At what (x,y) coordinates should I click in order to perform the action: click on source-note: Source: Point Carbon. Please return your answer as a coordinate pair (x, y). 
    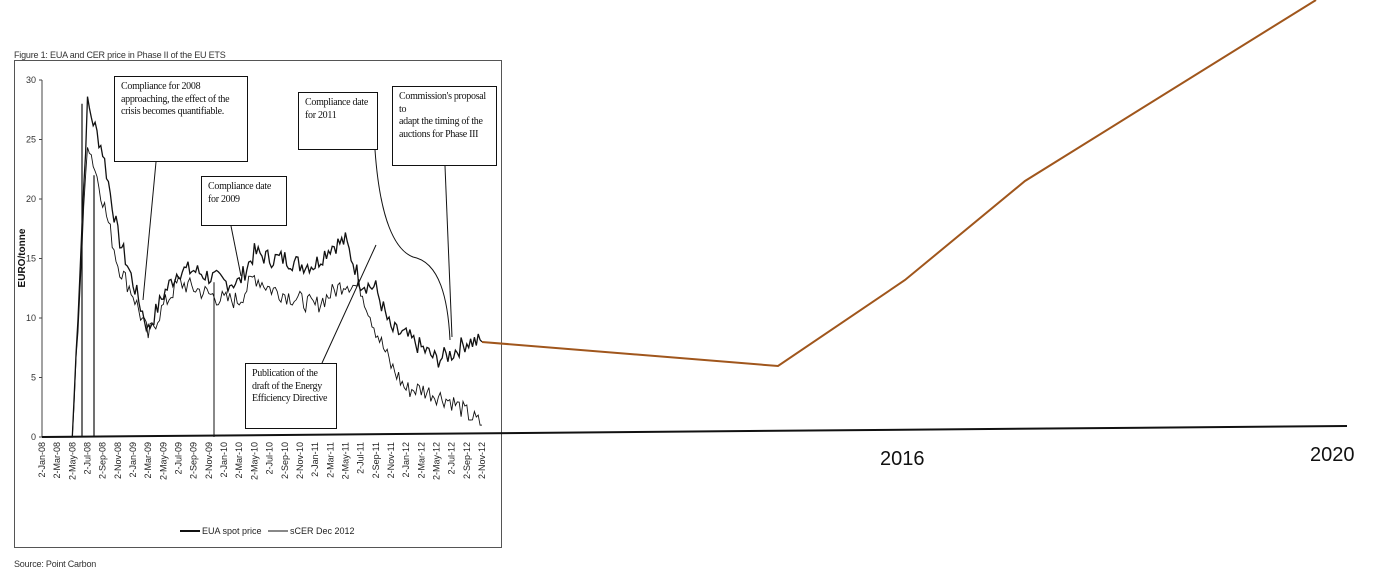
    Looking at the image, I should click on (55, 564).